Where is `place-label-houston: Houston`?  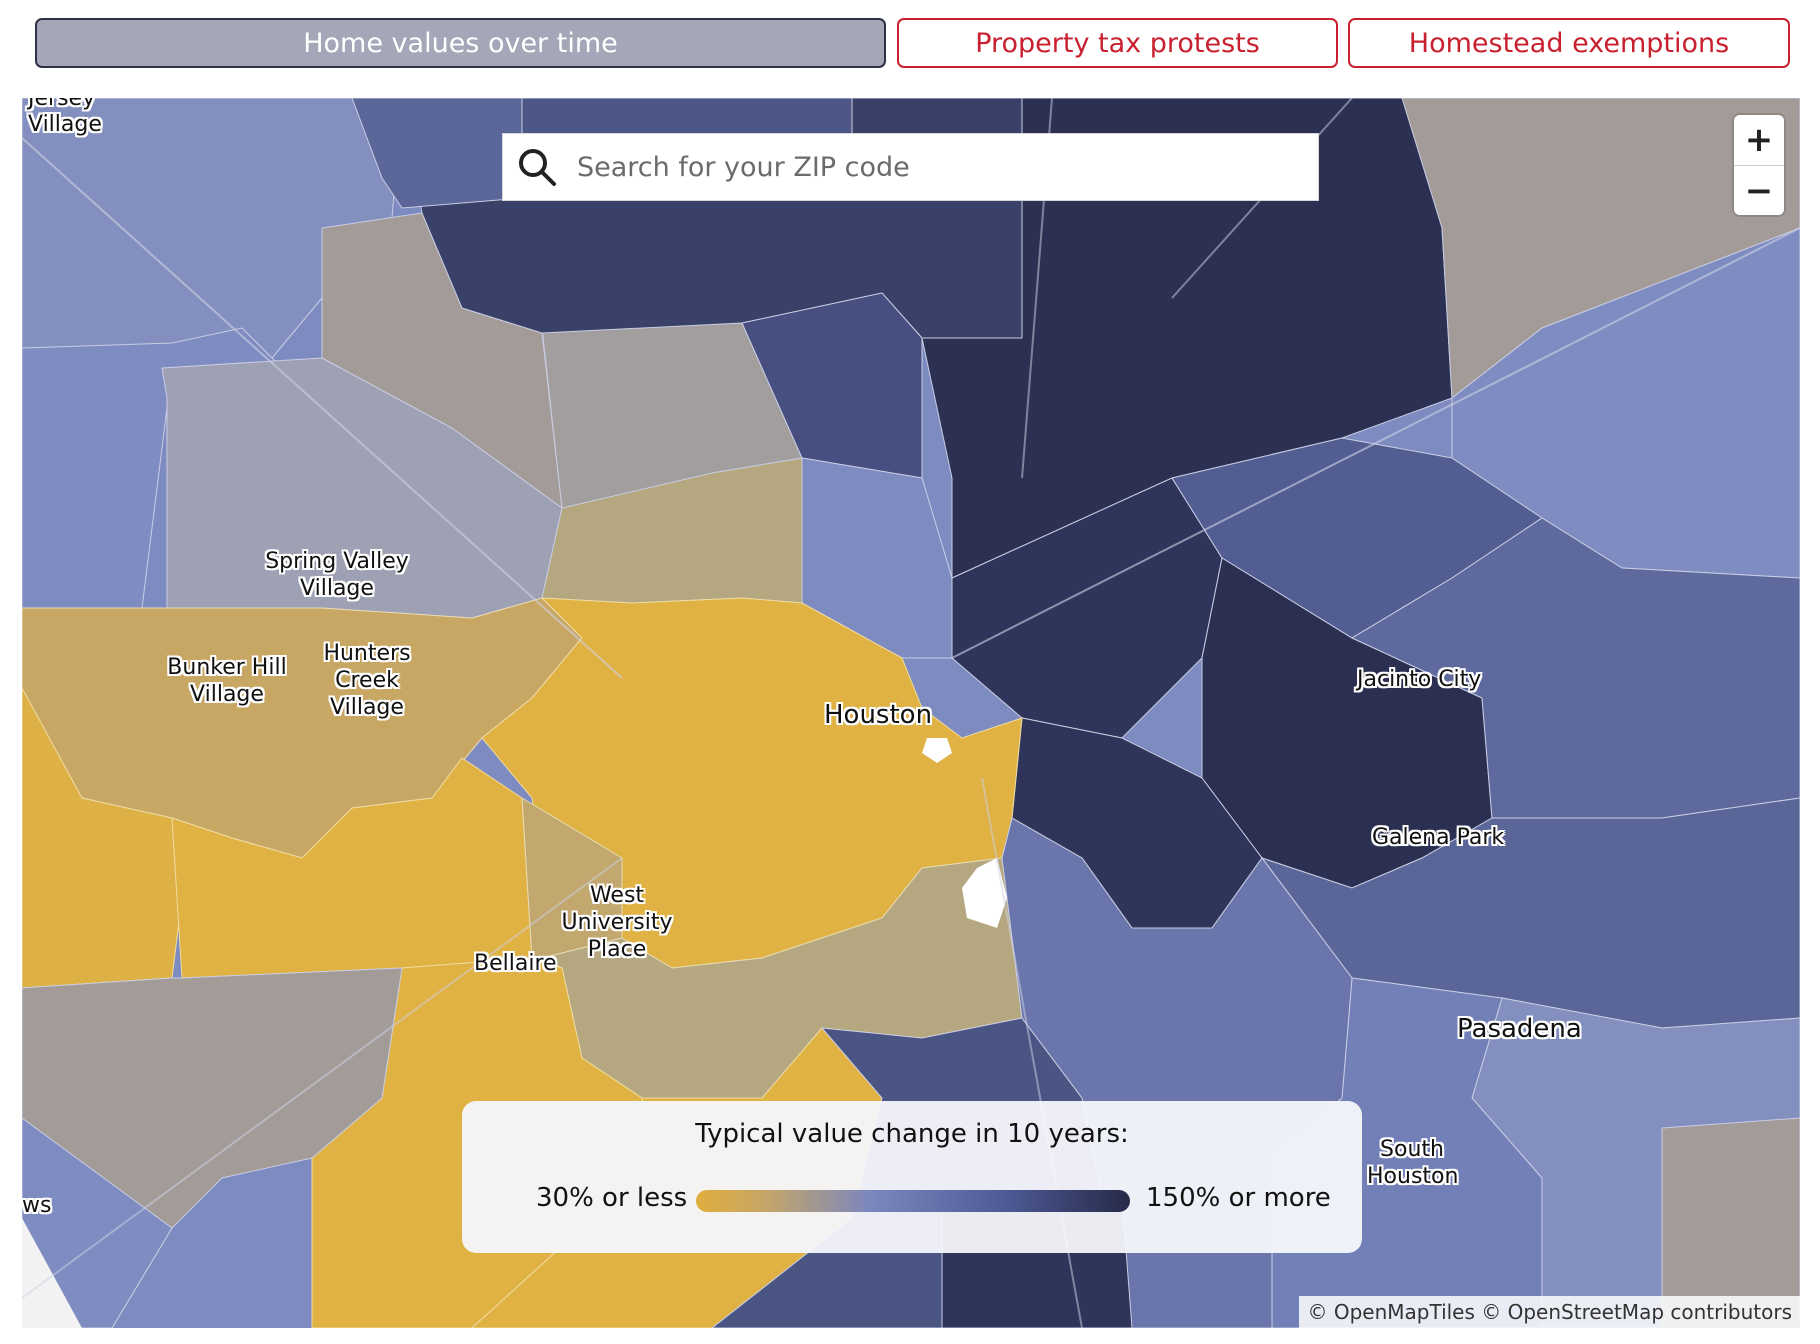 place-label-houston: Houston is located at coordinates (878, 715).